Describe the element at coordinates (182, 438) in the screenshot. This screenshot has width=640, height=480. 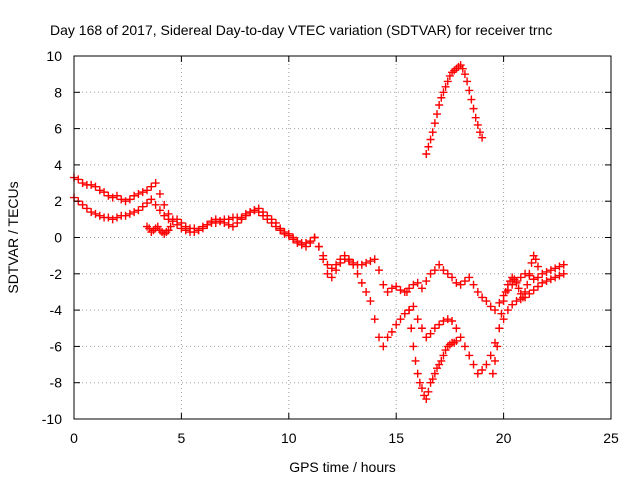
I see `x-tick-label: 5` at that location.